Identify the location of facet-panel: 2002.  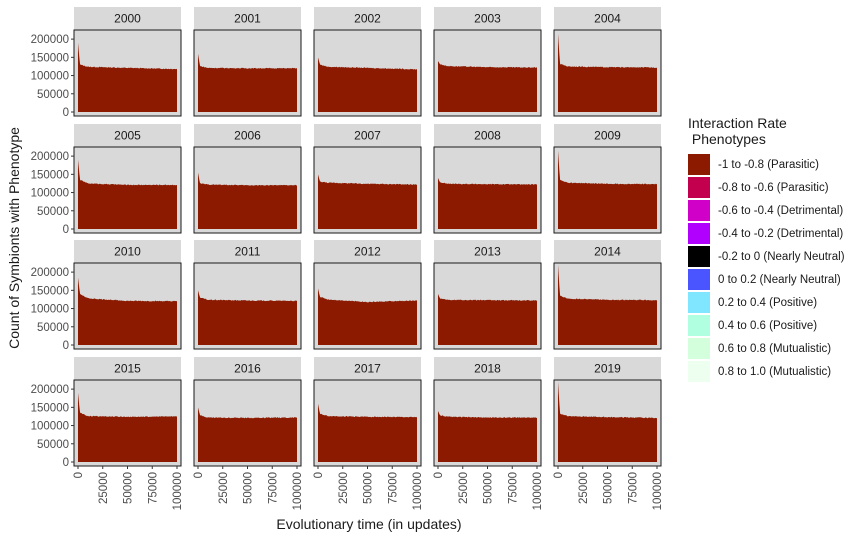
(367, 62).